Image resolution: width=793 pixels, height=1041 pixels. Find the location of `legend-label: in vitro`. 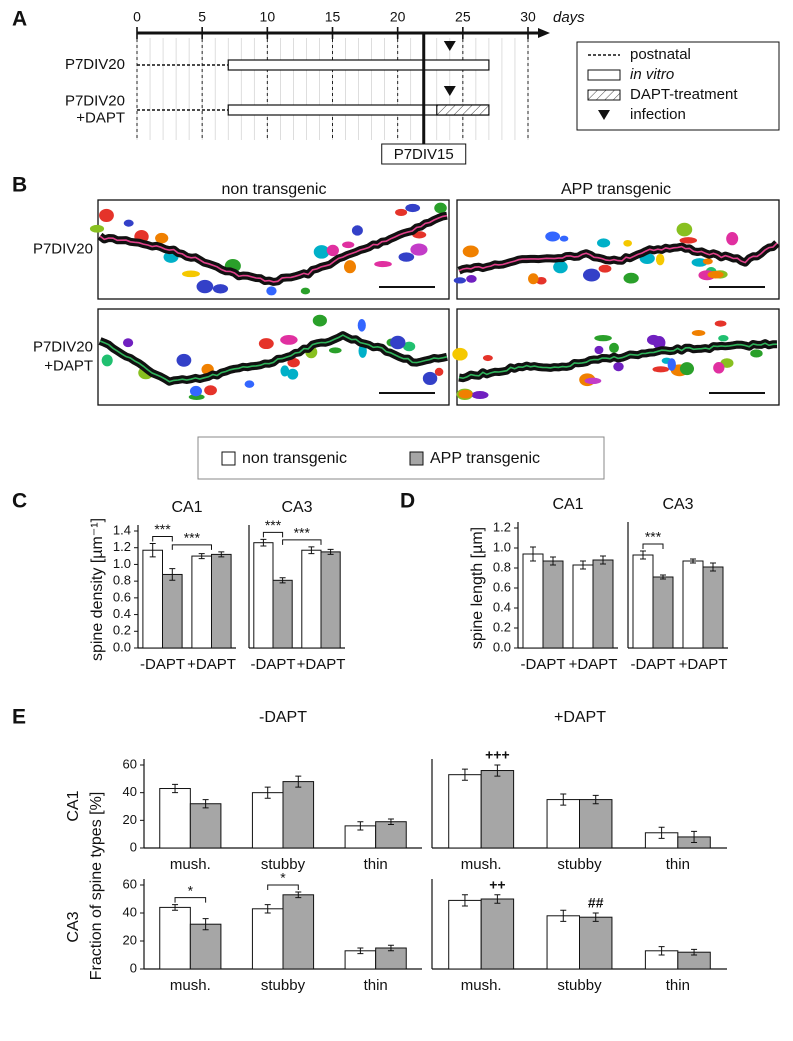

legend-label: in vitro is located at coordinates (652, 74).